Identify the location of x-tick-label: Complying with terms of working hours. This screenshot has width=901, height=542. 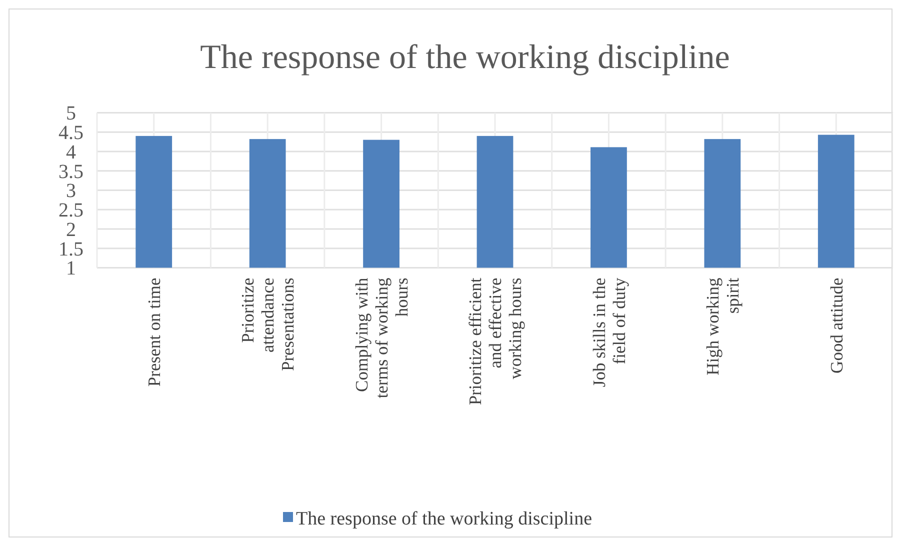
(381, 337).